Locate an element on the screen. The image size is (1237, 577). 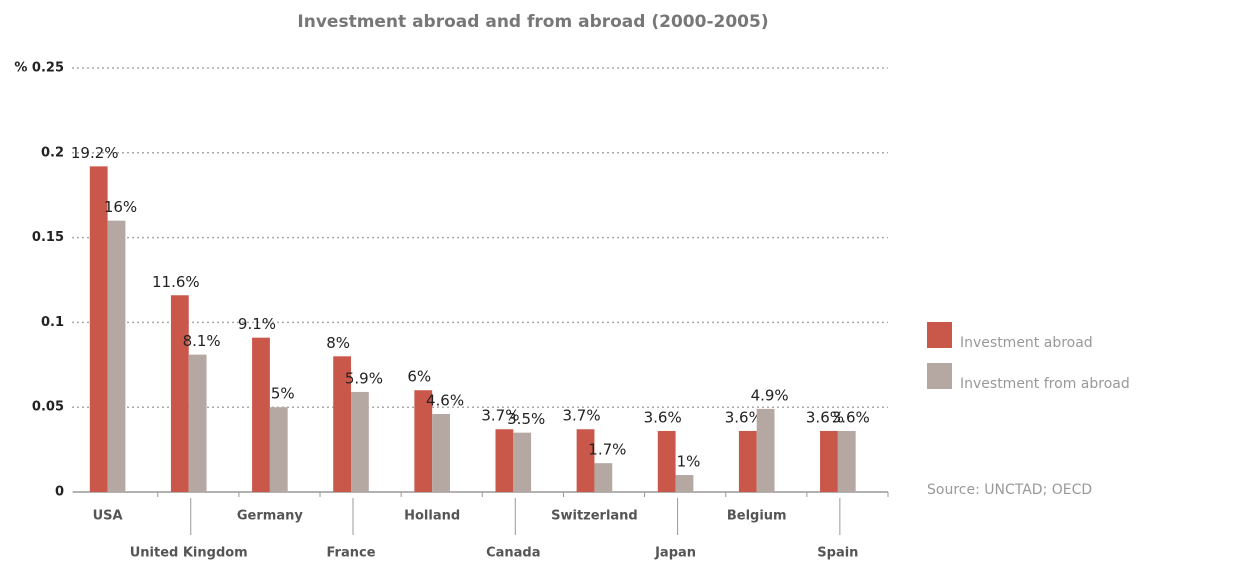
value-label: 4.6% is located at coordinates (445, 400).